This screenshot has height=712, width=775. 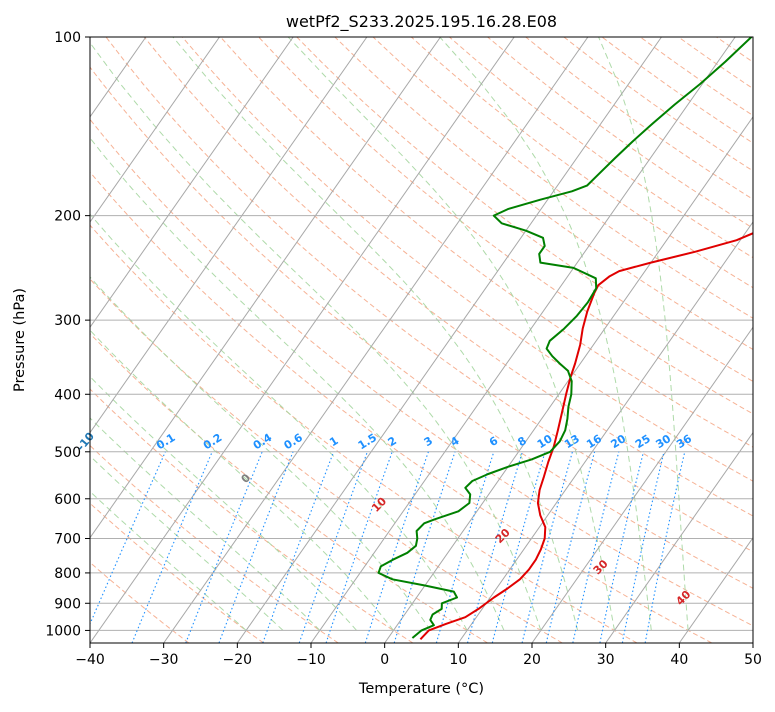 What do you see at coordinates (294, 442) in the screenshot?
I see `mixing-ratio-label: 0.6` at bounding box center [294, 442].